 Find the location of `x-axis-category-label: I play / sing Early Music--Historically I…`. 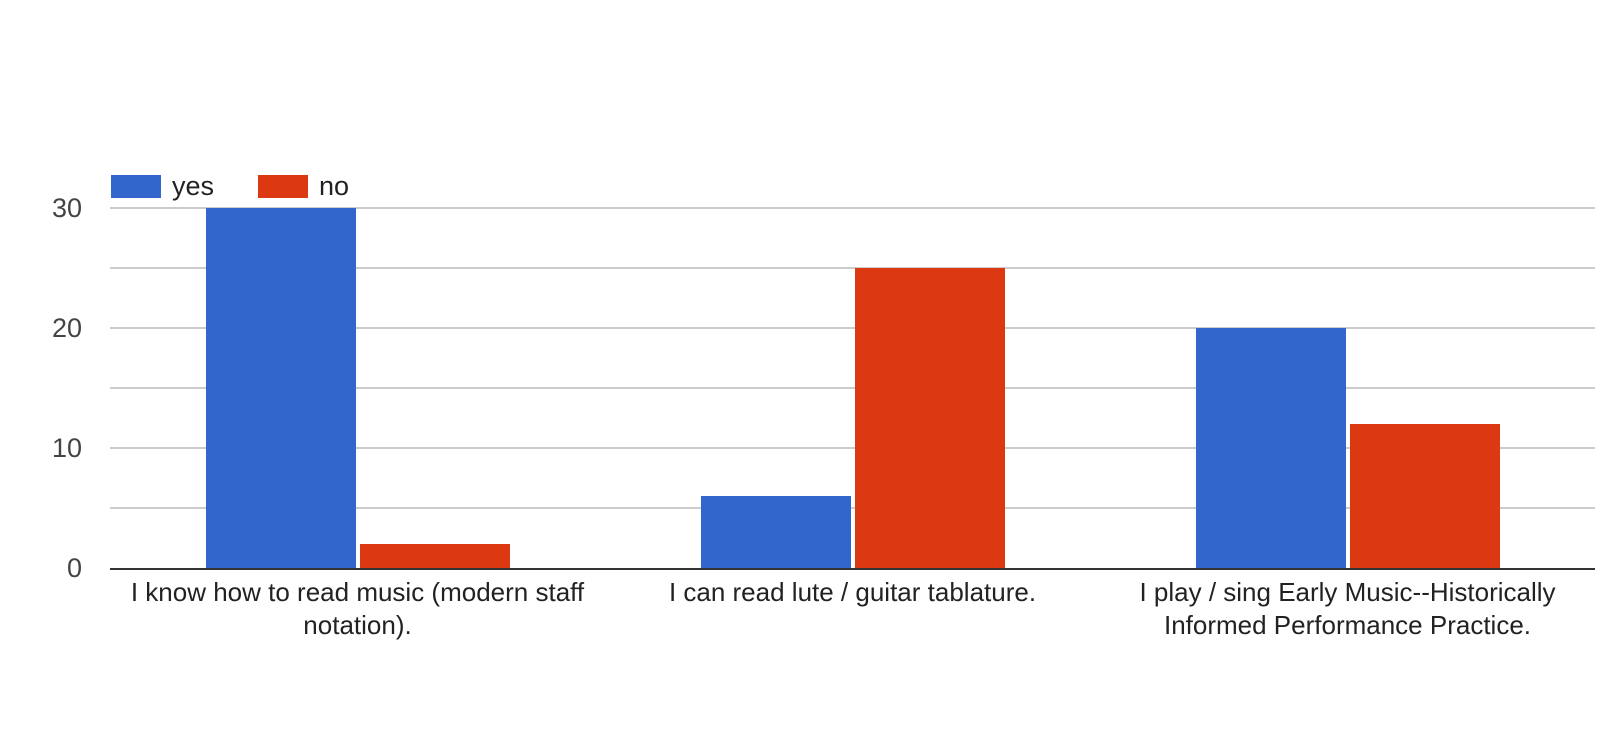

x-axis-category-label: I play / sing Early Music--Historically I… is located at coordinates (1348, 609).